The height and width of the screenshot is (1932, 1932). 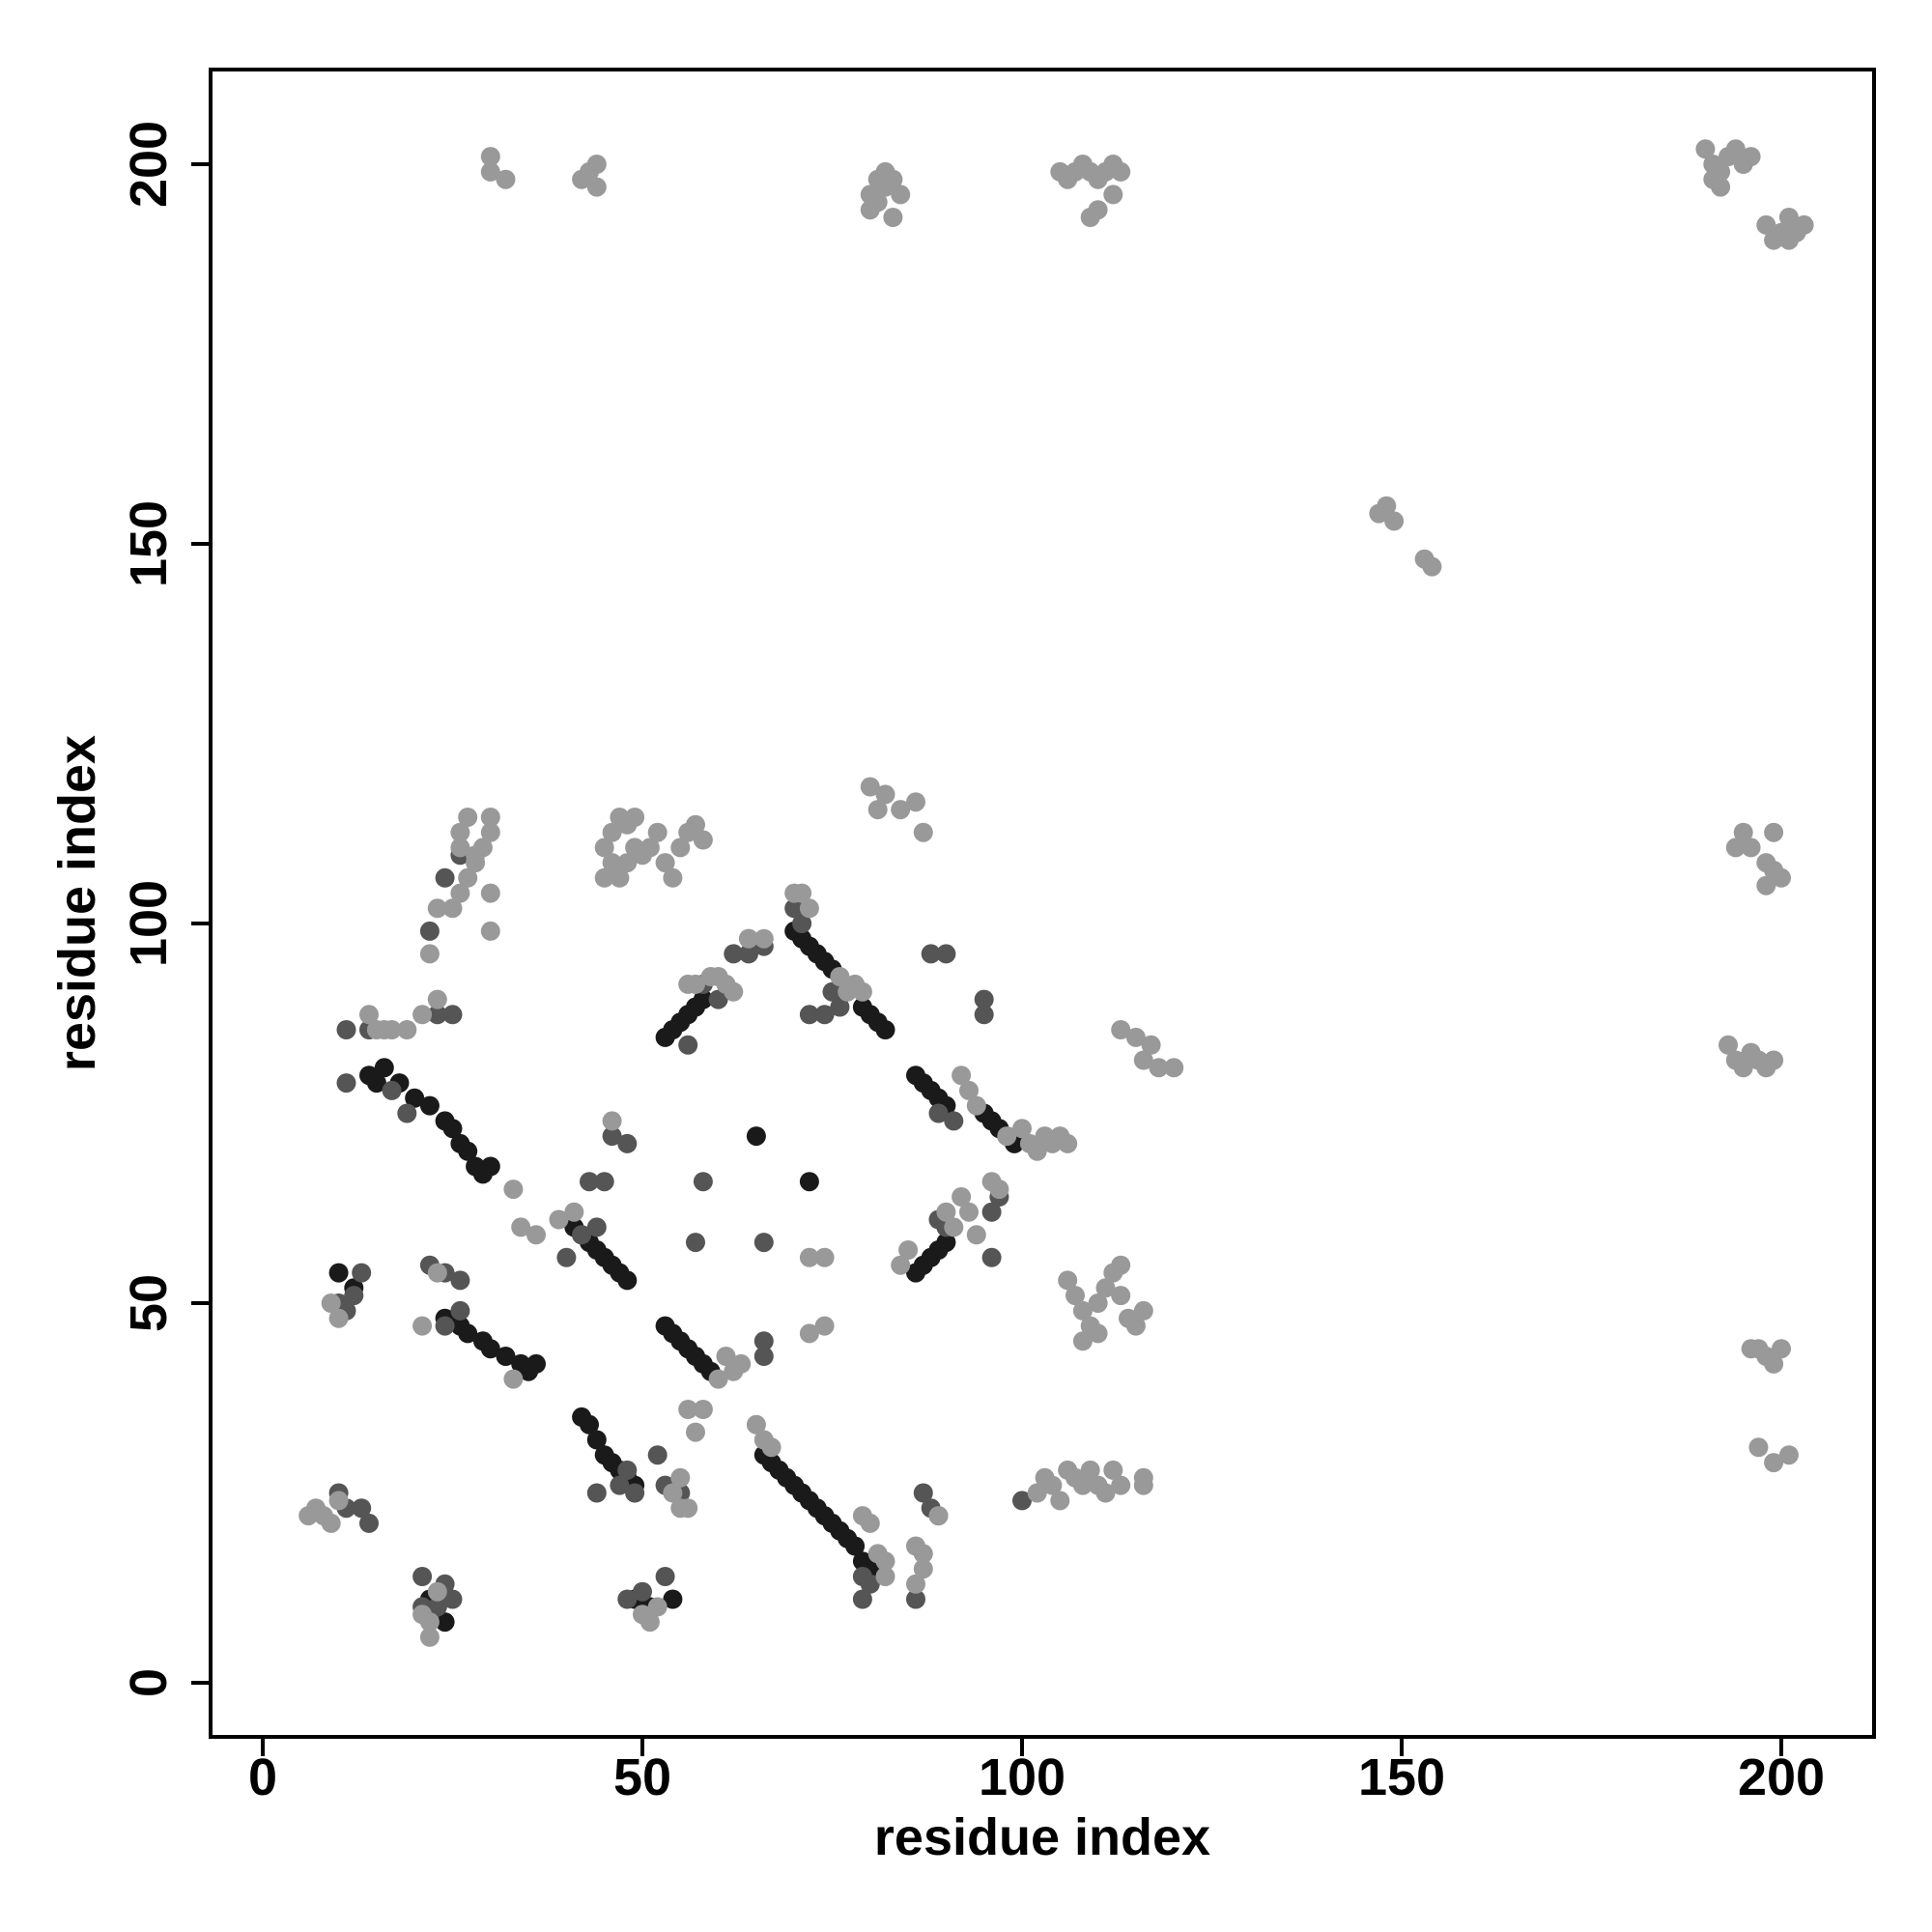 What do you see at coordinates (642, 1777) in the screenshot?
I see `x-tick-label: 50` at bounding box center [642, 1777].